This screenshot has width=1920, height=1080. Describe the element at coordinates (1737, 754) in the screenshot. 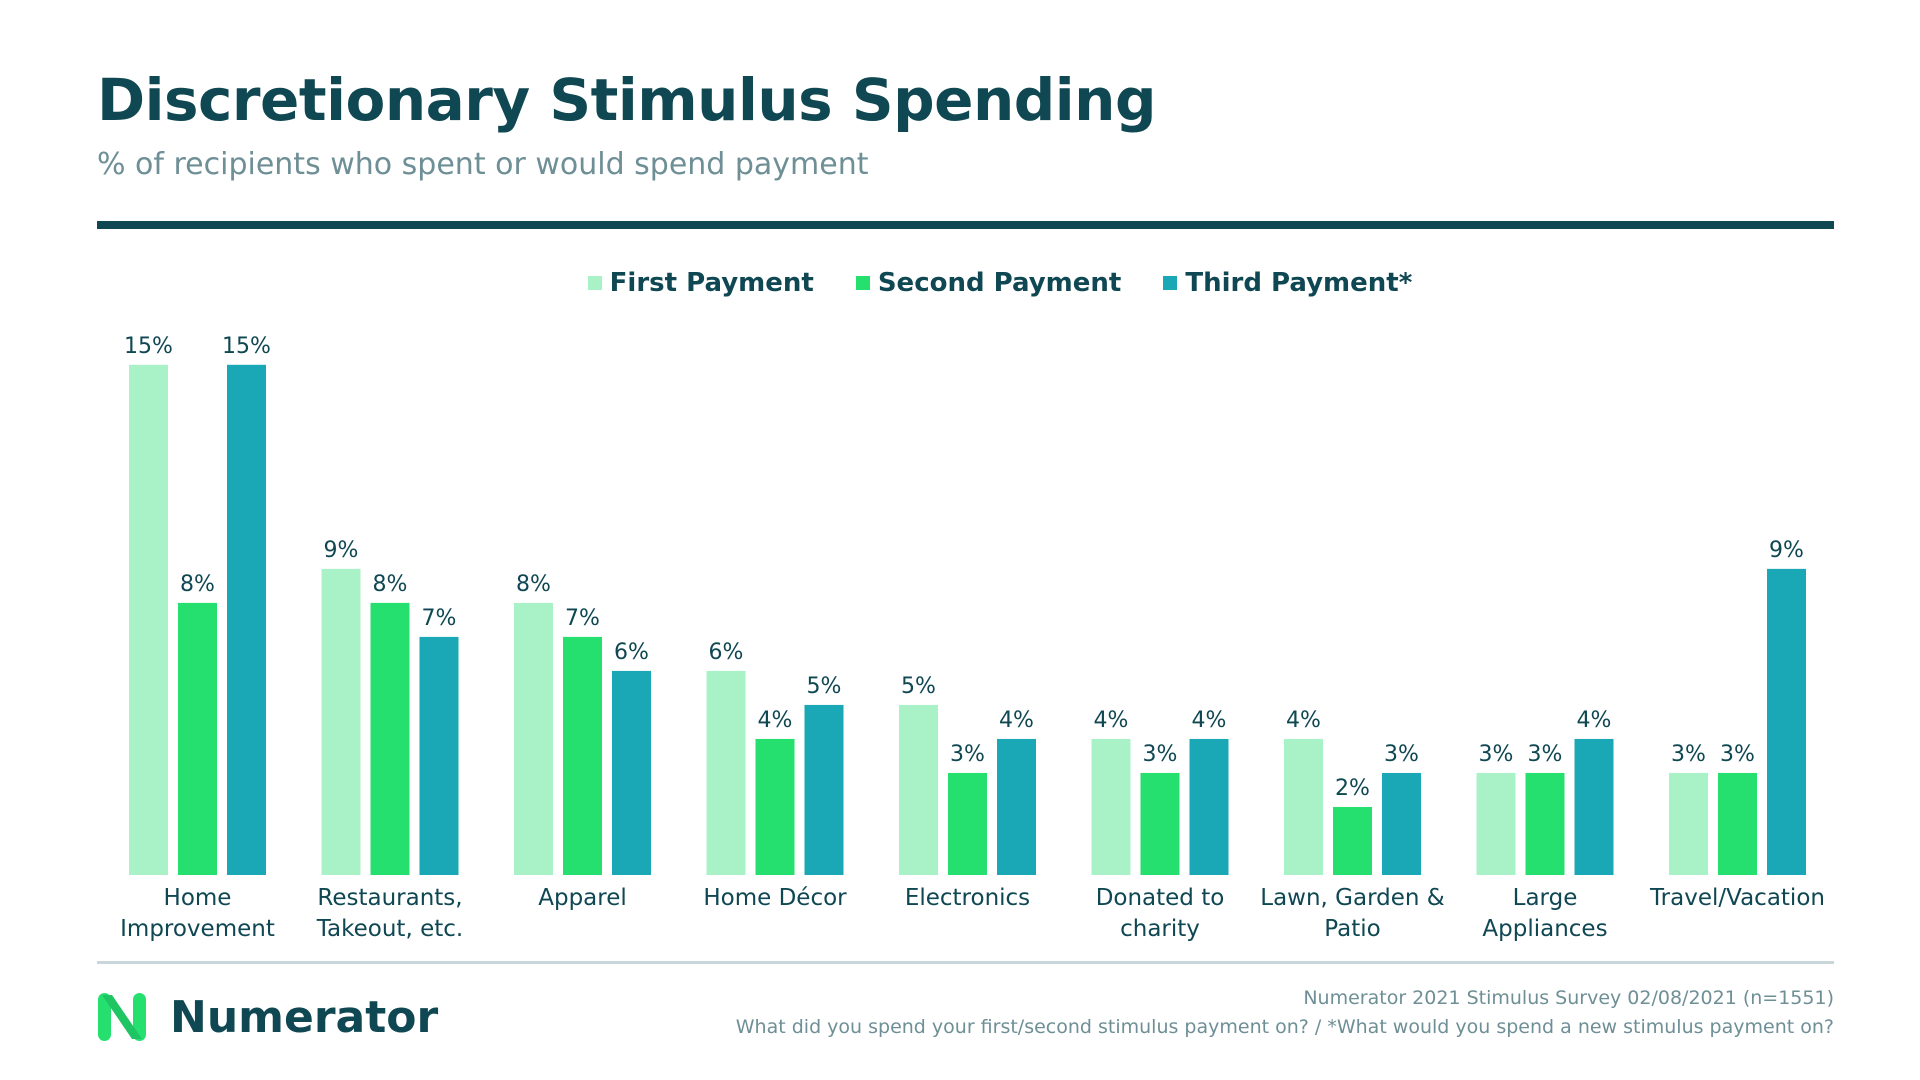

I see `data-label-2-9: 3%` at that location.